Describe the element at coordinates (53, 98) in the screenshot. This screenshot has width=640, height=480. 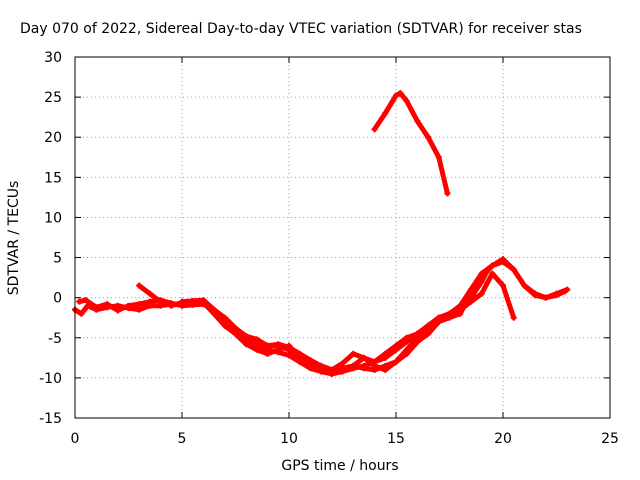
I see `y-tick-label: 25` at that location.